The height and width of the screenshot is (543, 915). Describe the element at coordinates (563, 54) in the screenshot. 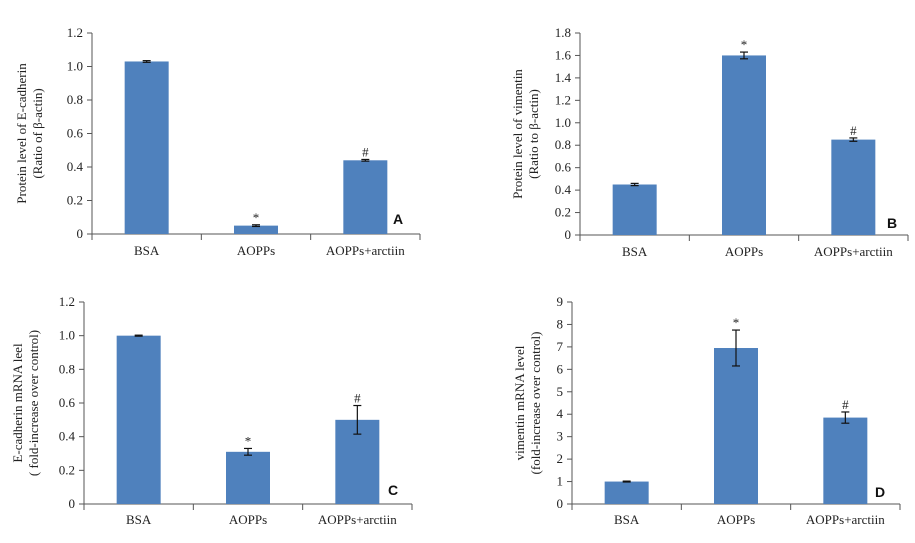

I see `y-tick-label: 1.6` at that location.